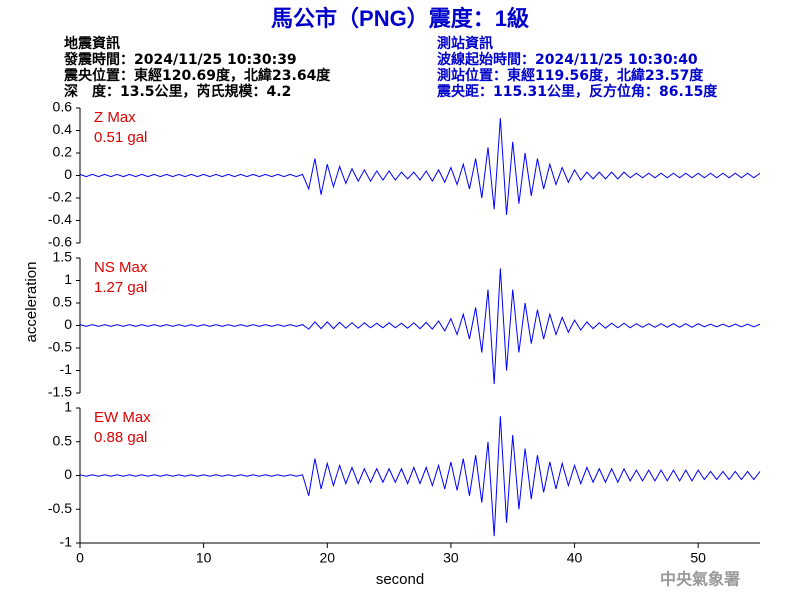  What do you see at coordinates (400, 18) in the screenshot?
I see `chart-title: 馬公市（PNG）震度：1級` at bounding box center [400, 18].